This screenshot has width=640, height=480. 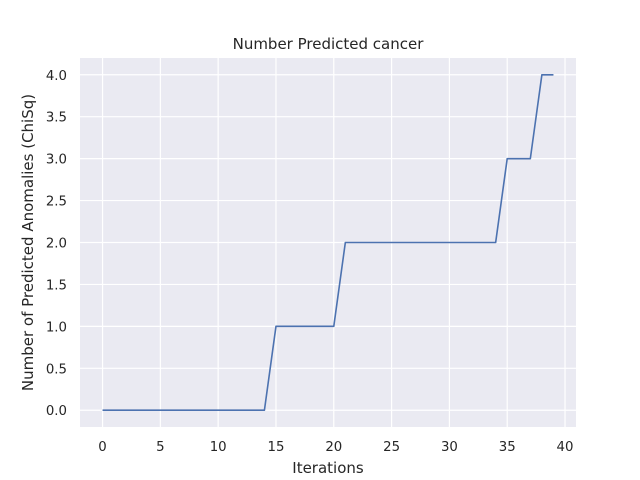 I want to click on x-tick-label: 0, so click(x=102, y=447).